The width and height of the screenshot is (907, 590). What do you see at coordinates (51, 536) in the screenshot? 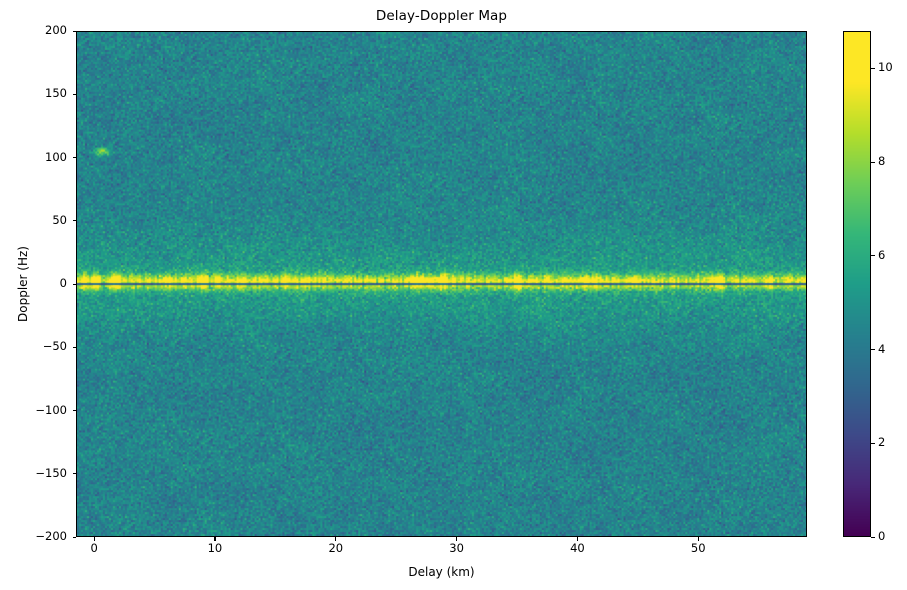
I see `y-tick-label: −200` at bounding box center [51, 536].